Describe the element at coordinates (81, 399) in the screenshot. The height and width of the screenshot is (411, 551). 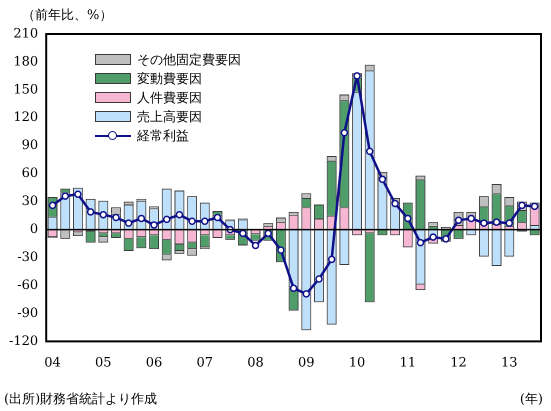
I see `text: (出所)財務省統計より作成` at that location.